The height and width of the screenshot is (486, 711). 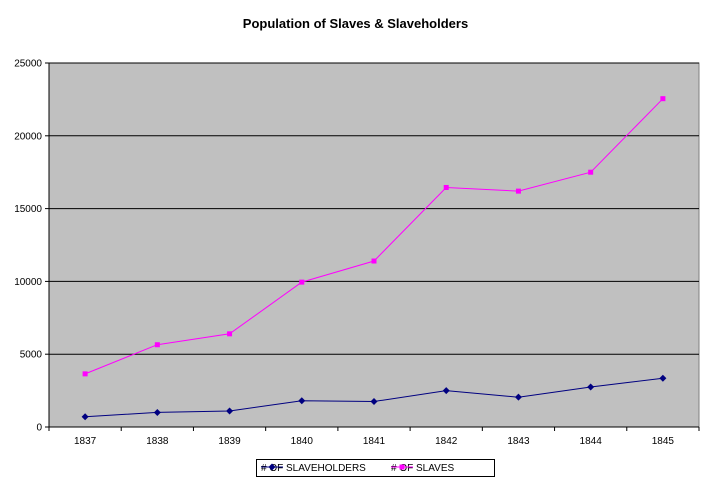 I want to click on legend-item-slaves: # OF SLAVES, so click(x=422, y=469).